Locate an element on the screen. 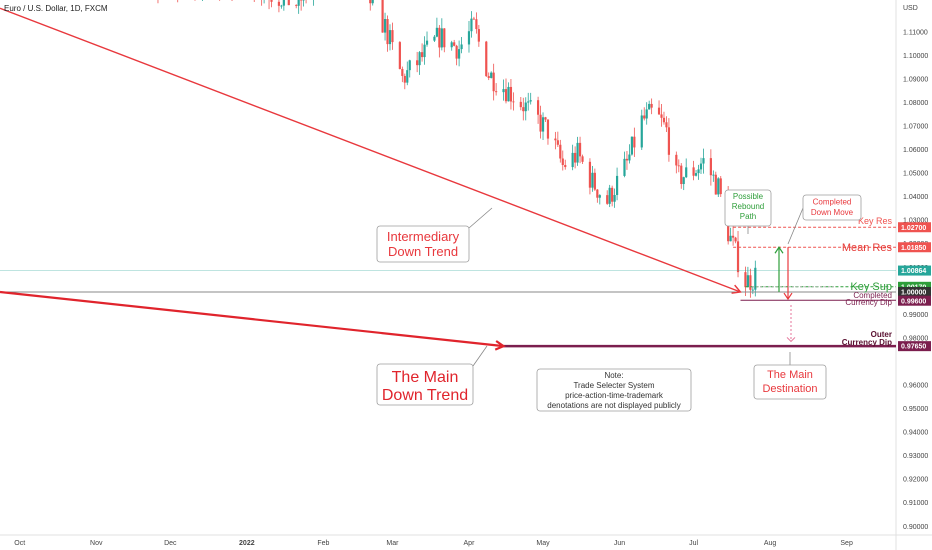 This screenshot has height=550, width=932. destination-arrowhead is located at coordinates (791, 340).